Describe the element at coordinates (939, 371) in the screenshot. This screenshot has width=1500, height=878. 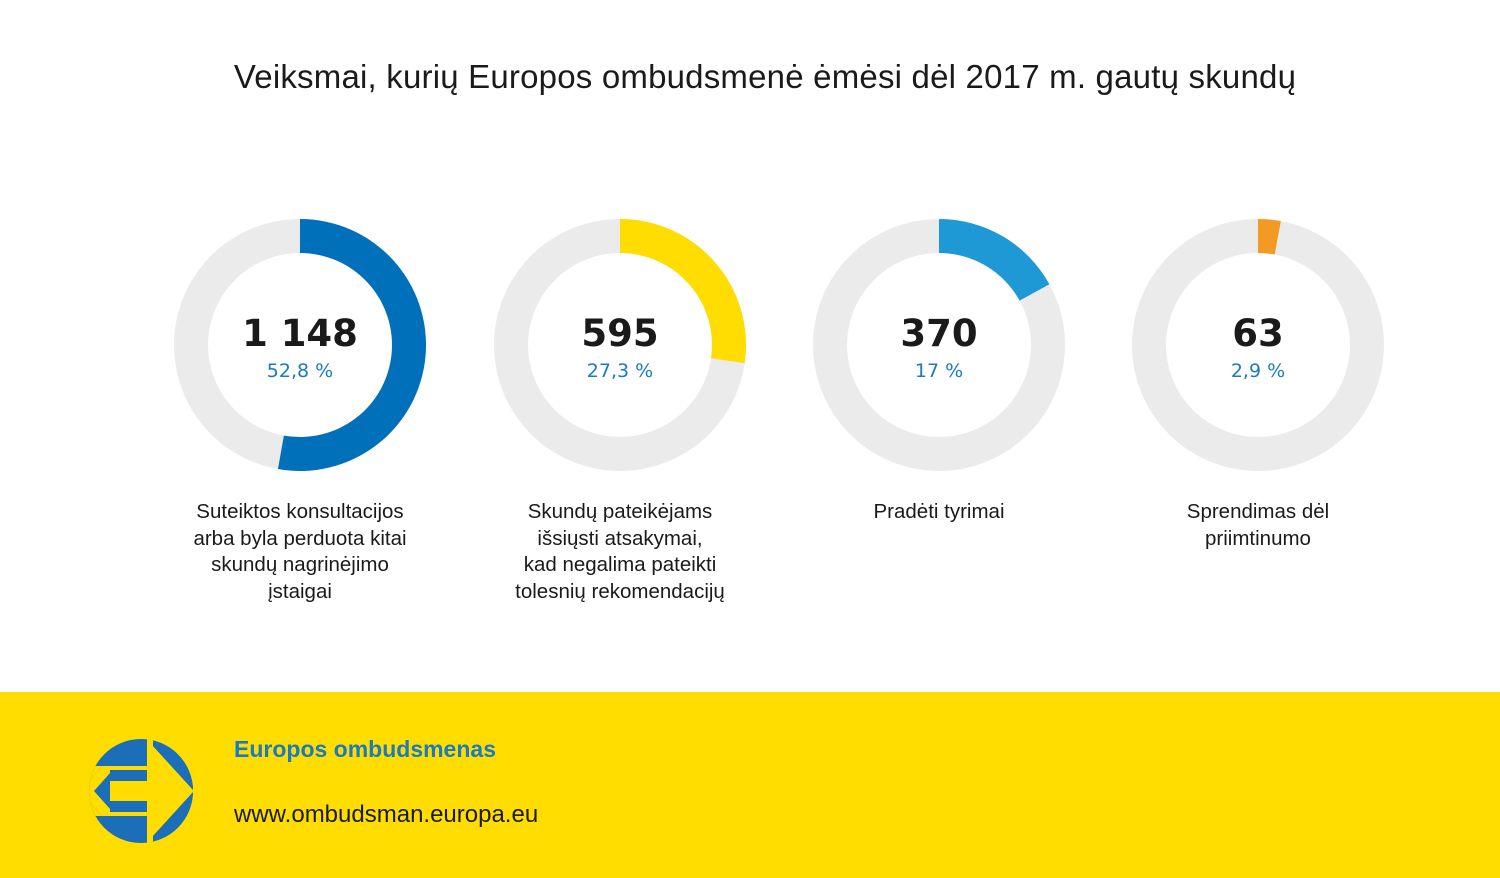
I see `donut-percent: 17 %` at that location.